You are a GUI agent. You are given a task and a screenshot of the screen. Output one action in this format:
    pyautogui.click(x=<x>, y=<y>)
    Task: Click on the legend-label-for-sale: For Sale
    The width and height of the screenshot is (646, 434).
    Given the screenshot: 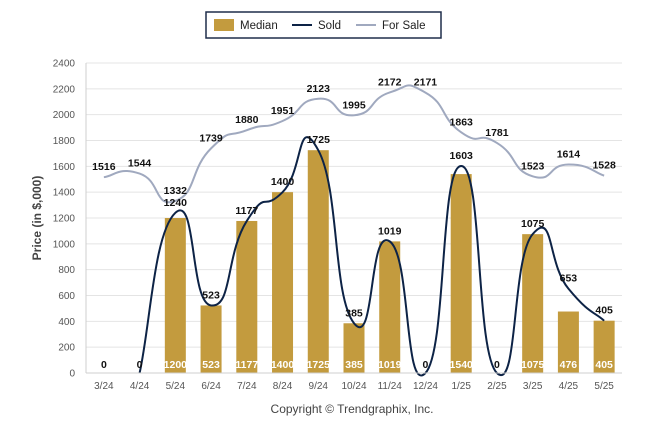 What is the action you would take?
    pyautogui.click(x=403, y=26)
    